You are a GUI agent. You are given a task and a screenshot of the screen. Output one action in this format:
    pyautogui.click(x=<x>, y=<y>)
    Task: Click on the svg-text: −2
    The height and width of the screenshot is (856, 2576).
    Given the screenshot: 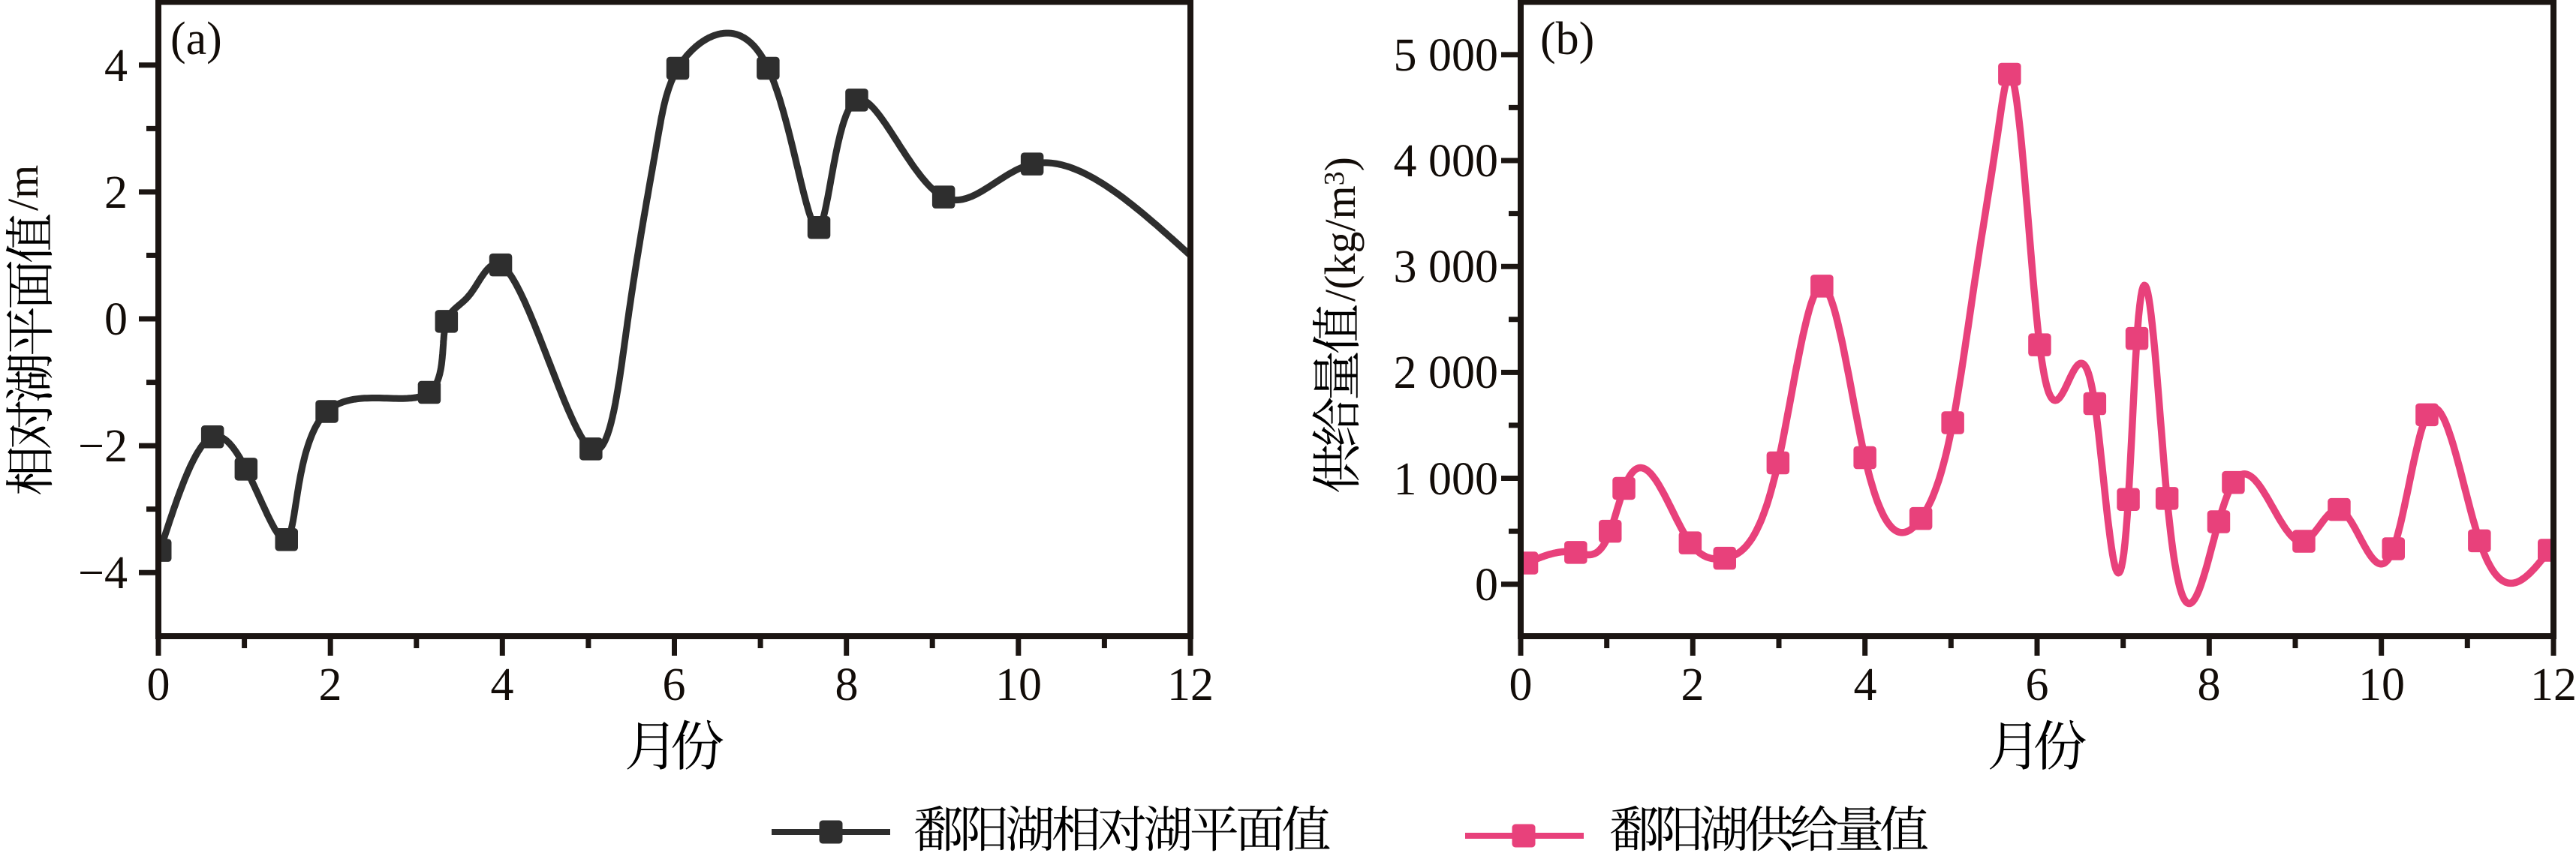 What is the action you would take?
    pyautogui.click(x=103, y=446)
    